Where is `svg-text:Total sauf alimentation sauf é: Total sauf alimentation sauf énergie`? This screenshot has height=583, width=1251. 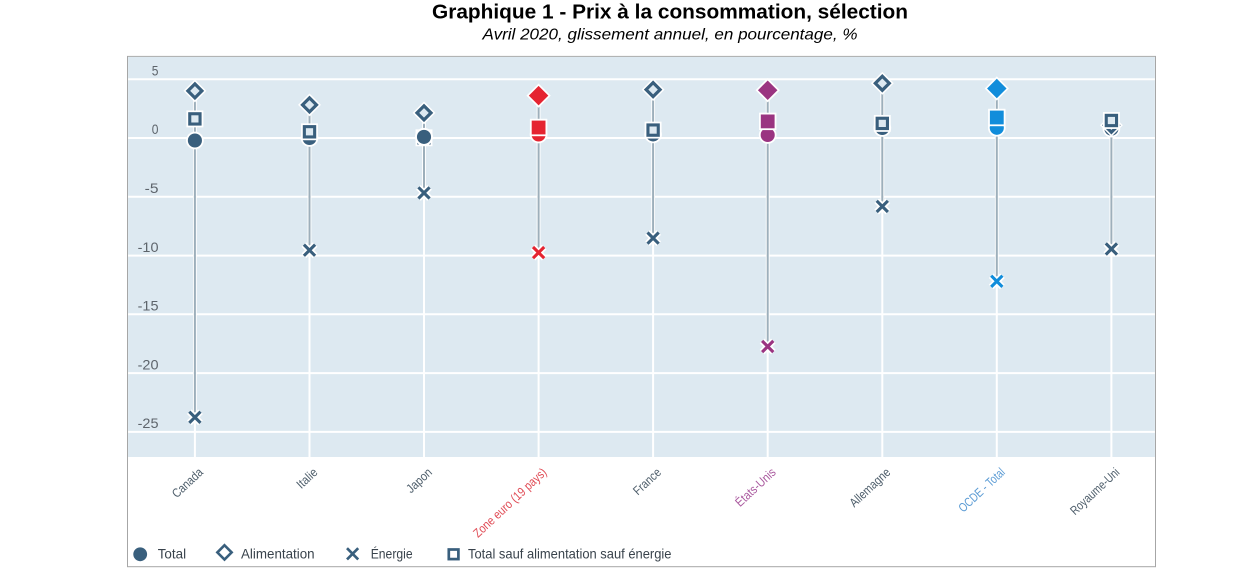
svg-text:Total sauf alimentation sauf é: Total sauf alimentation sauf énergie is located at coordinates (570, 554).